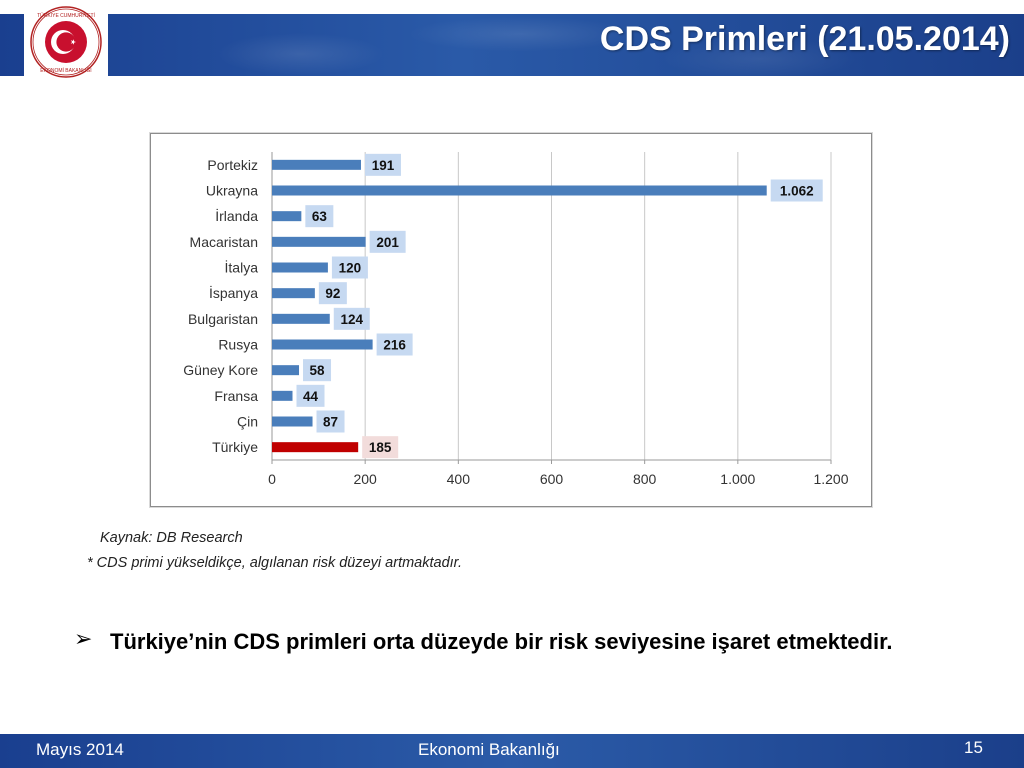  I want to click on seal-text-top: TÜRKİYE CUMHURİYETİ, so click(66, 15).